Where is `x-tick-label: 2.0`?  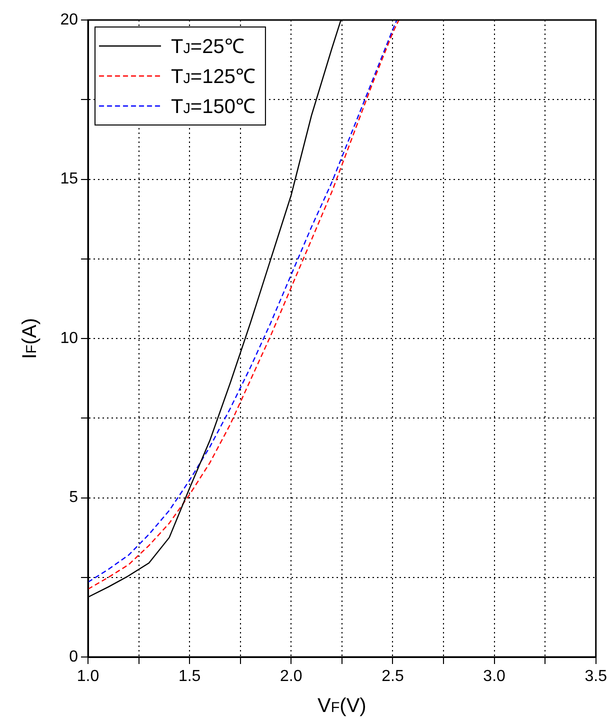
x-tick-label: 2.0 is located at coordinates (291, 677).